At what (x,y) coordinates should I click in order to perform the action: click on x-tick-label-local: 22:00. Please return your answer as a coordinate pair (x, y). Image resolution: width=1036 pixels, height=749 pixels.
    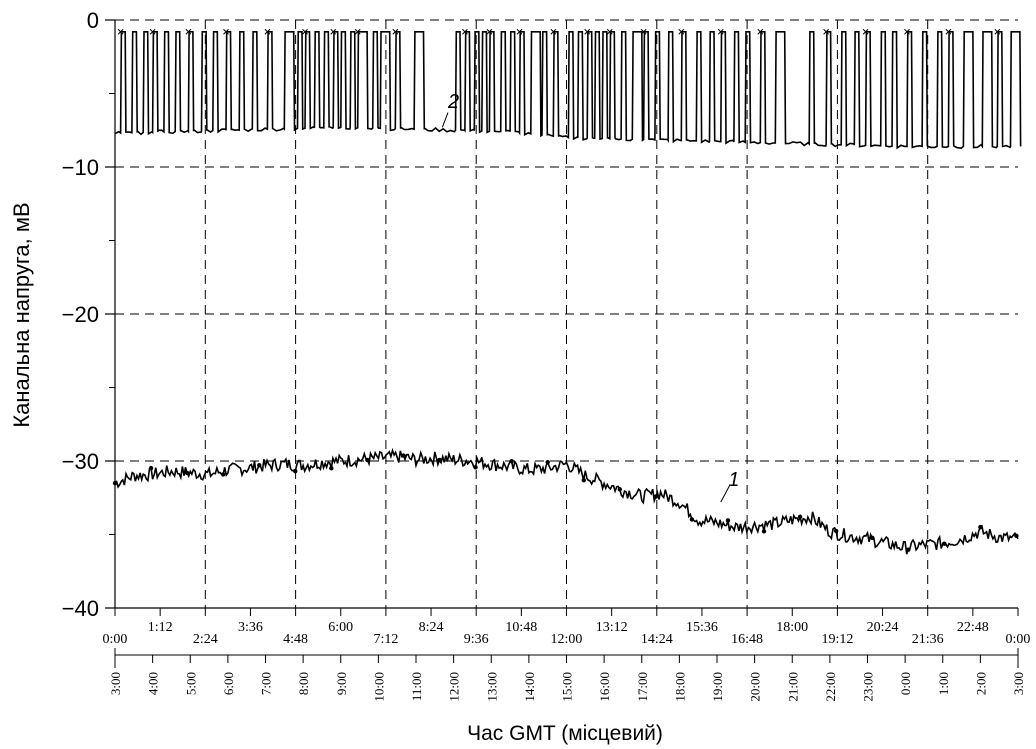
    Looking at the image, I should click on (830, 687).